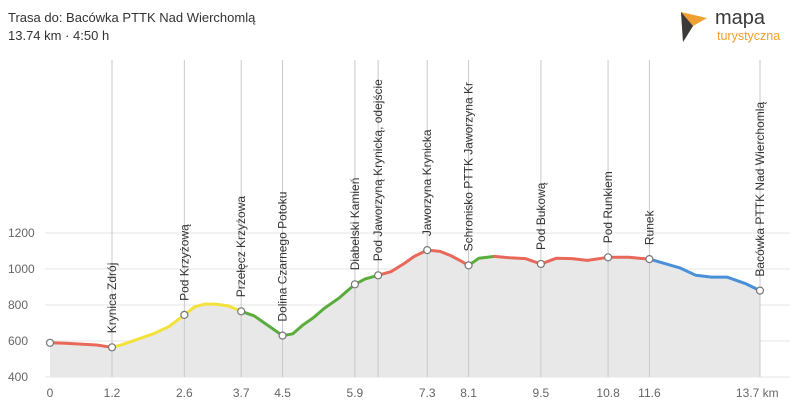  What do you see at coordinates (608, 393) in the screenshot?
I see `x-tick-label: 10.8` at bounding box center [608, 393].